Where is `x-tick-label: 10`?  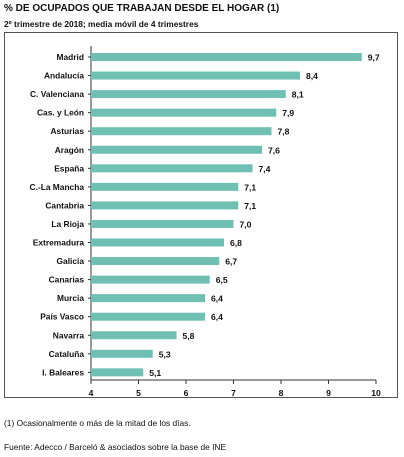 x-tick-label: 10 is located at coordinates (376, 393).